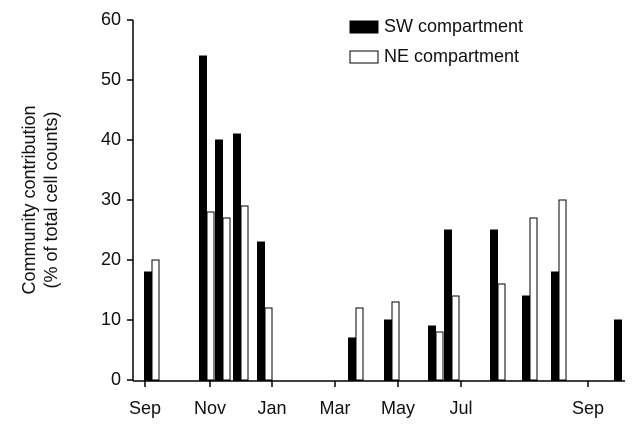 This screenshot has width=634, height=425. Describe the element at coordinates (335, 408) in the screenshot. I see `x-tick-label: Mar` at that location.